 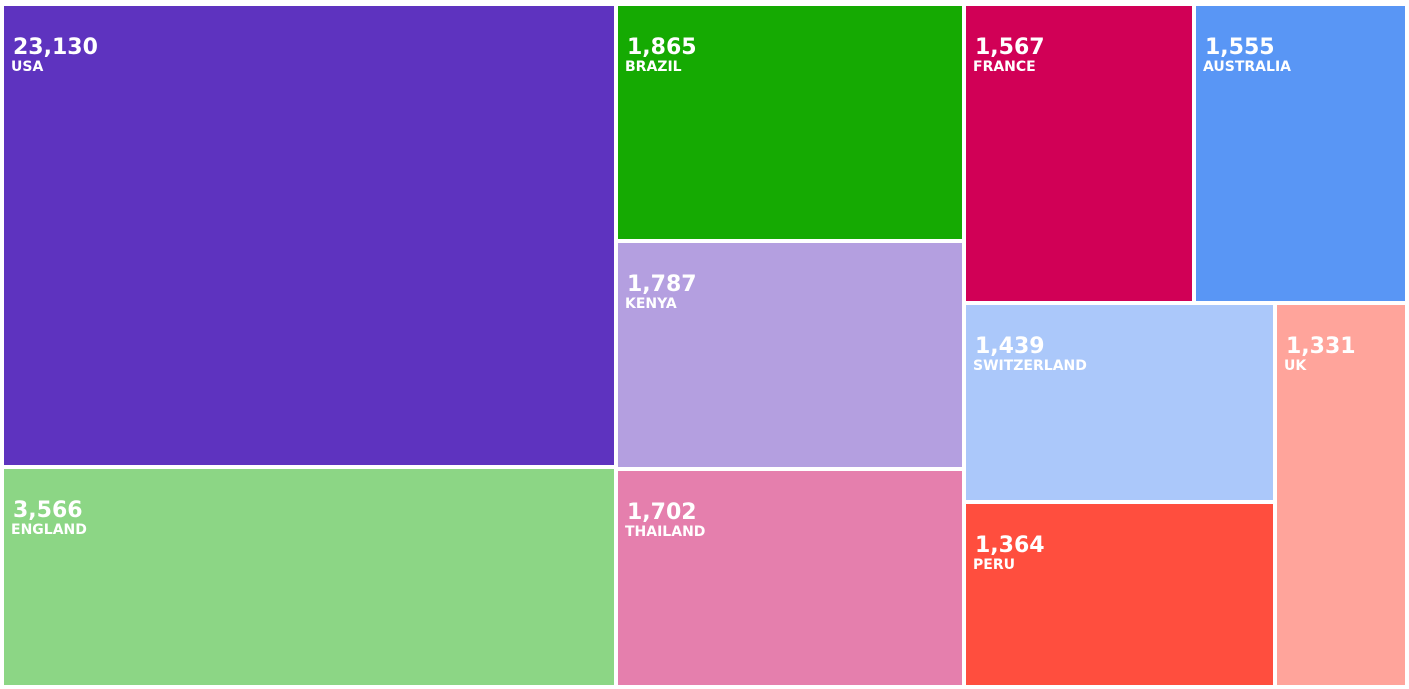 What do you see at coordinates (1341, 495) in the screenshot?
I see `tile-rect-uk` at bounding box center [1341, 495].